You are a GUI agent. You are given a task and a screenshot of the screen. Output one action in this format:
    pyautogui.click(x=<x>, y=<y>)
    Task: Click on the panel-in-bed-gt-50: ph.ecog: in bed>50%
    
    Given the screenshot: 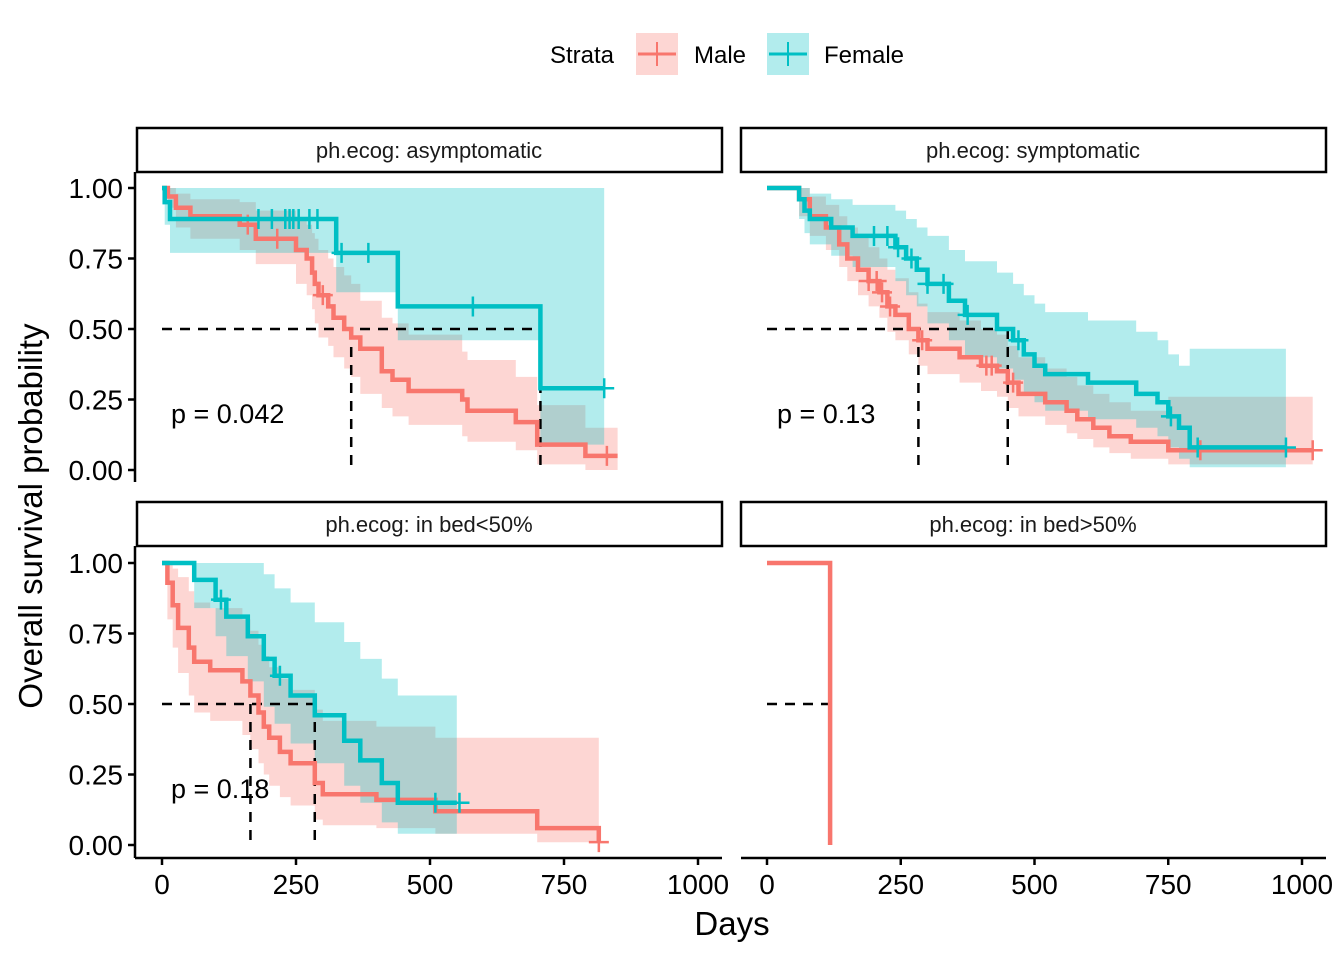 What is the action you would take?
    pyautogui.click(x=1033, y=524)
    